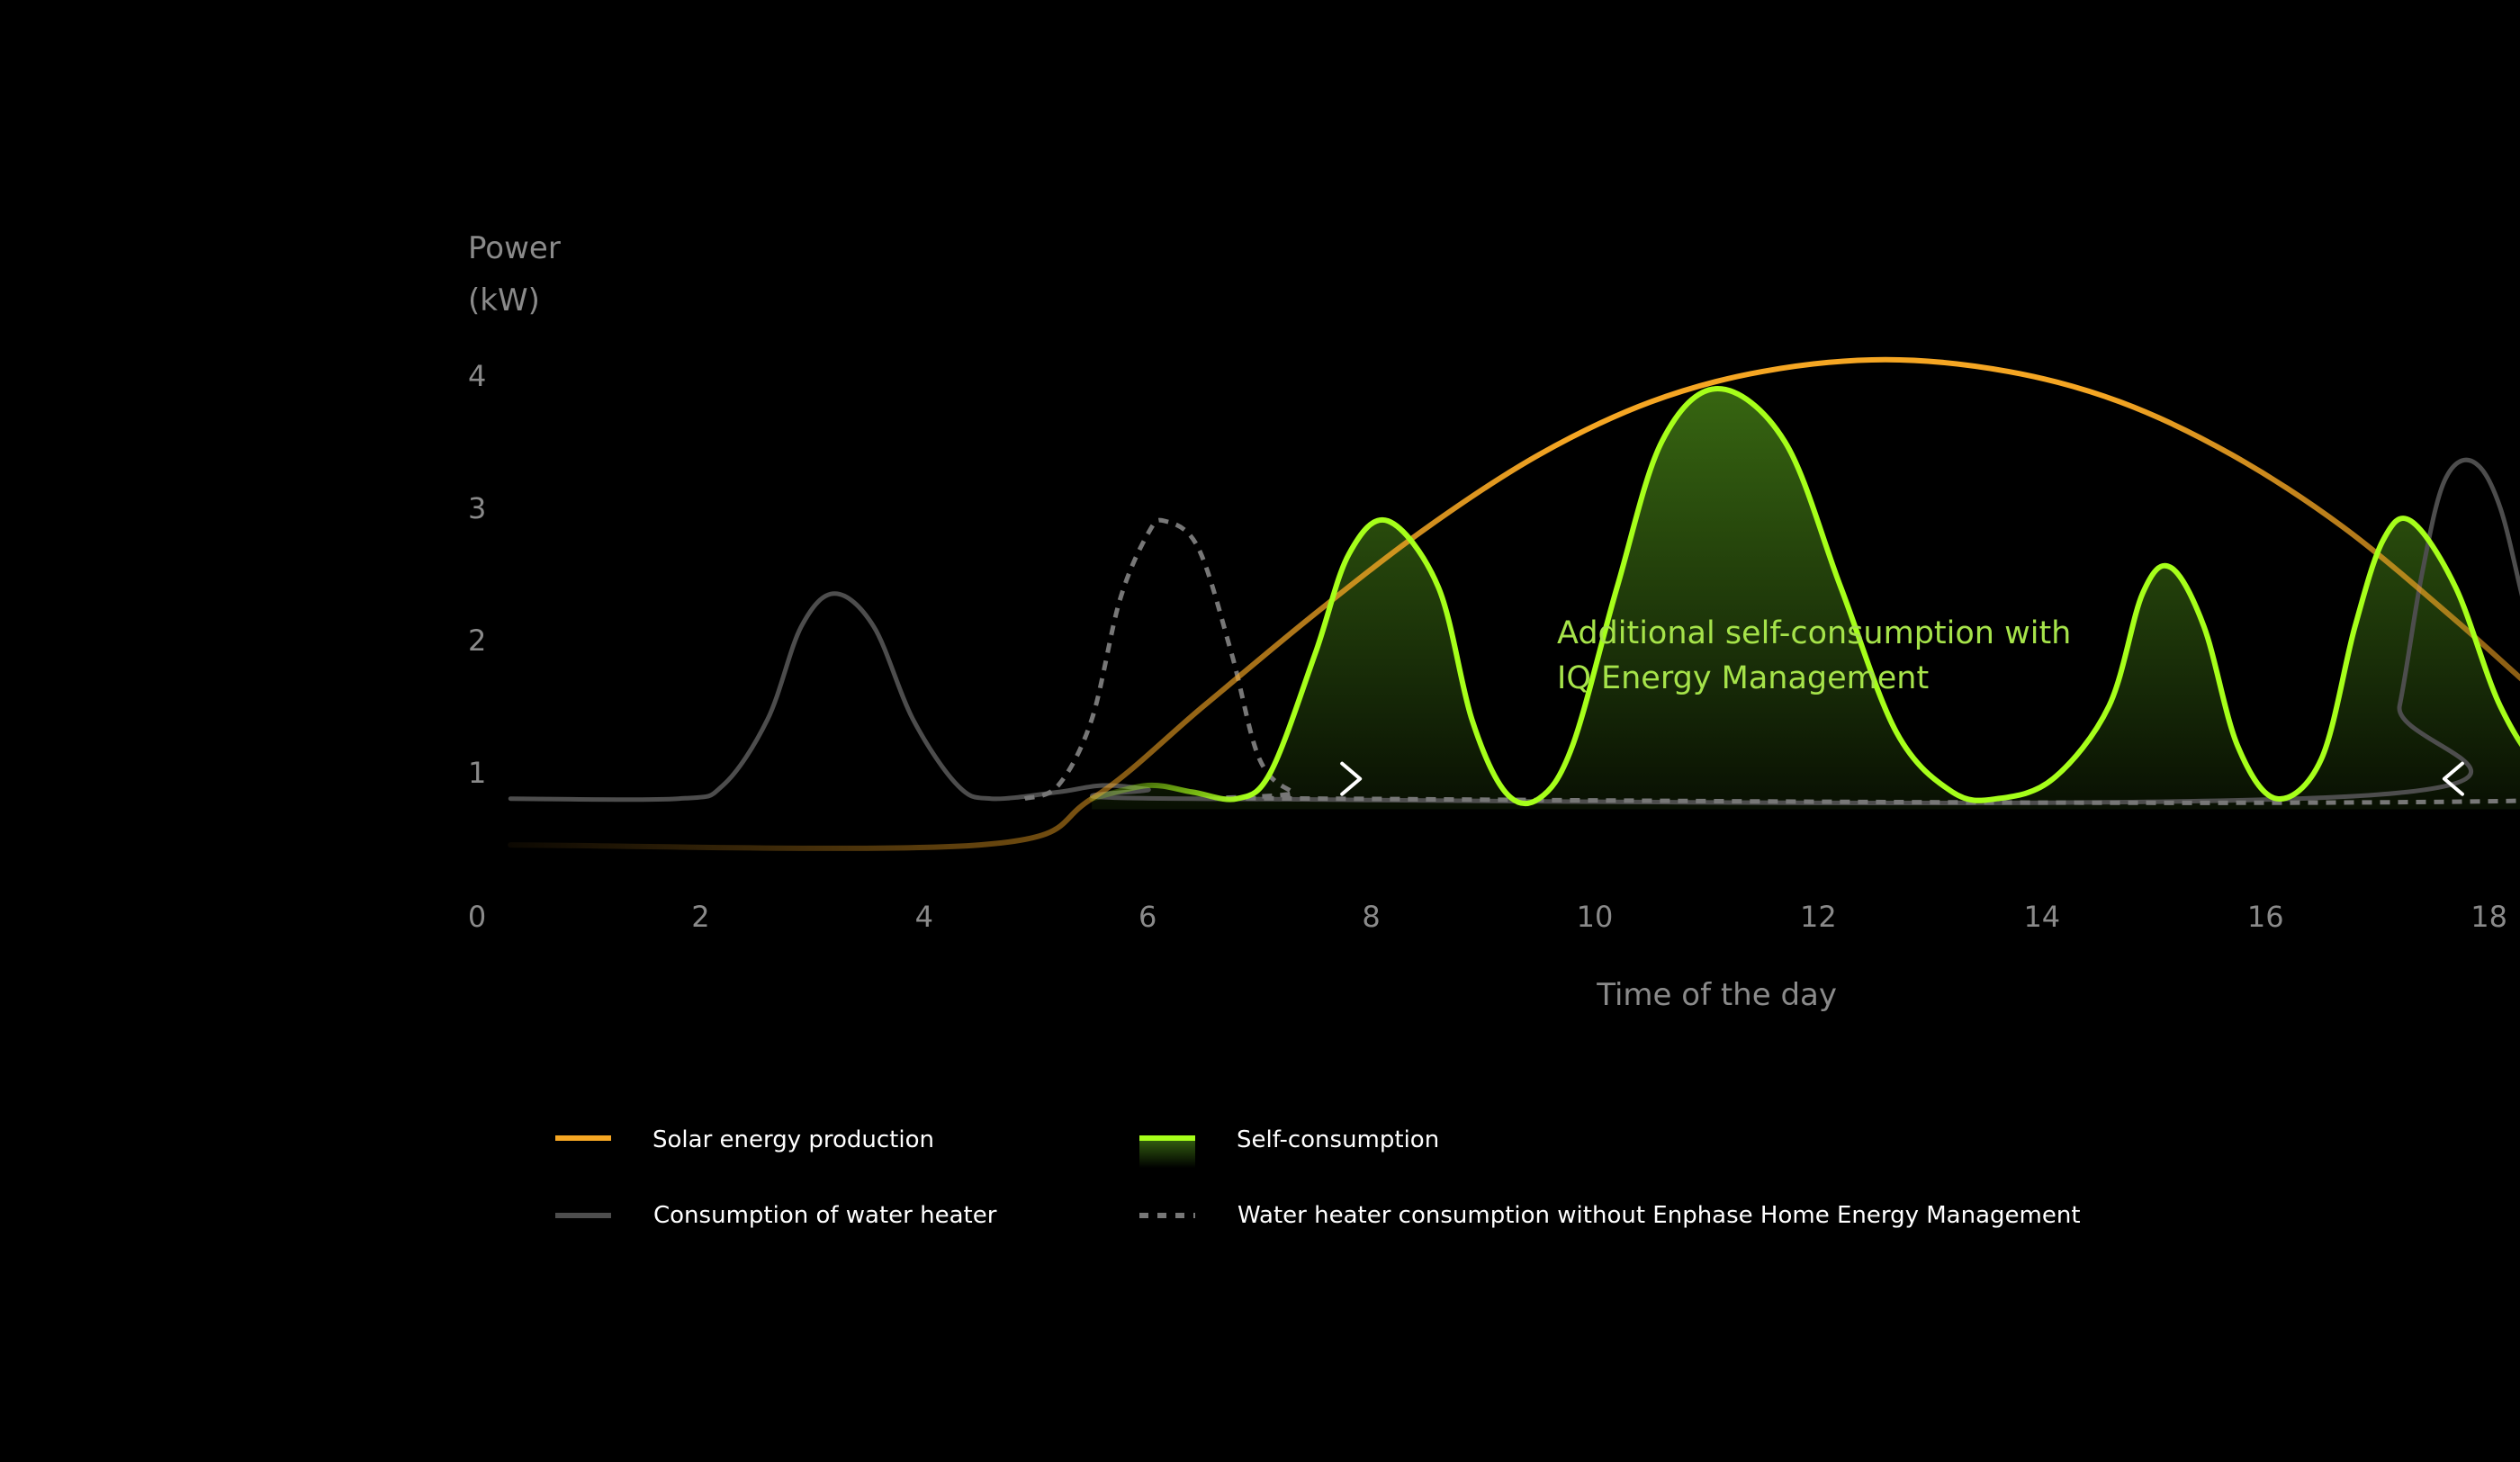 This screenshot has width=2520, height=1462. Describe the element at coordinates (1814, 633) in the screenshot. I see `annotation-line-1: Additional self-consumption with` at that location.